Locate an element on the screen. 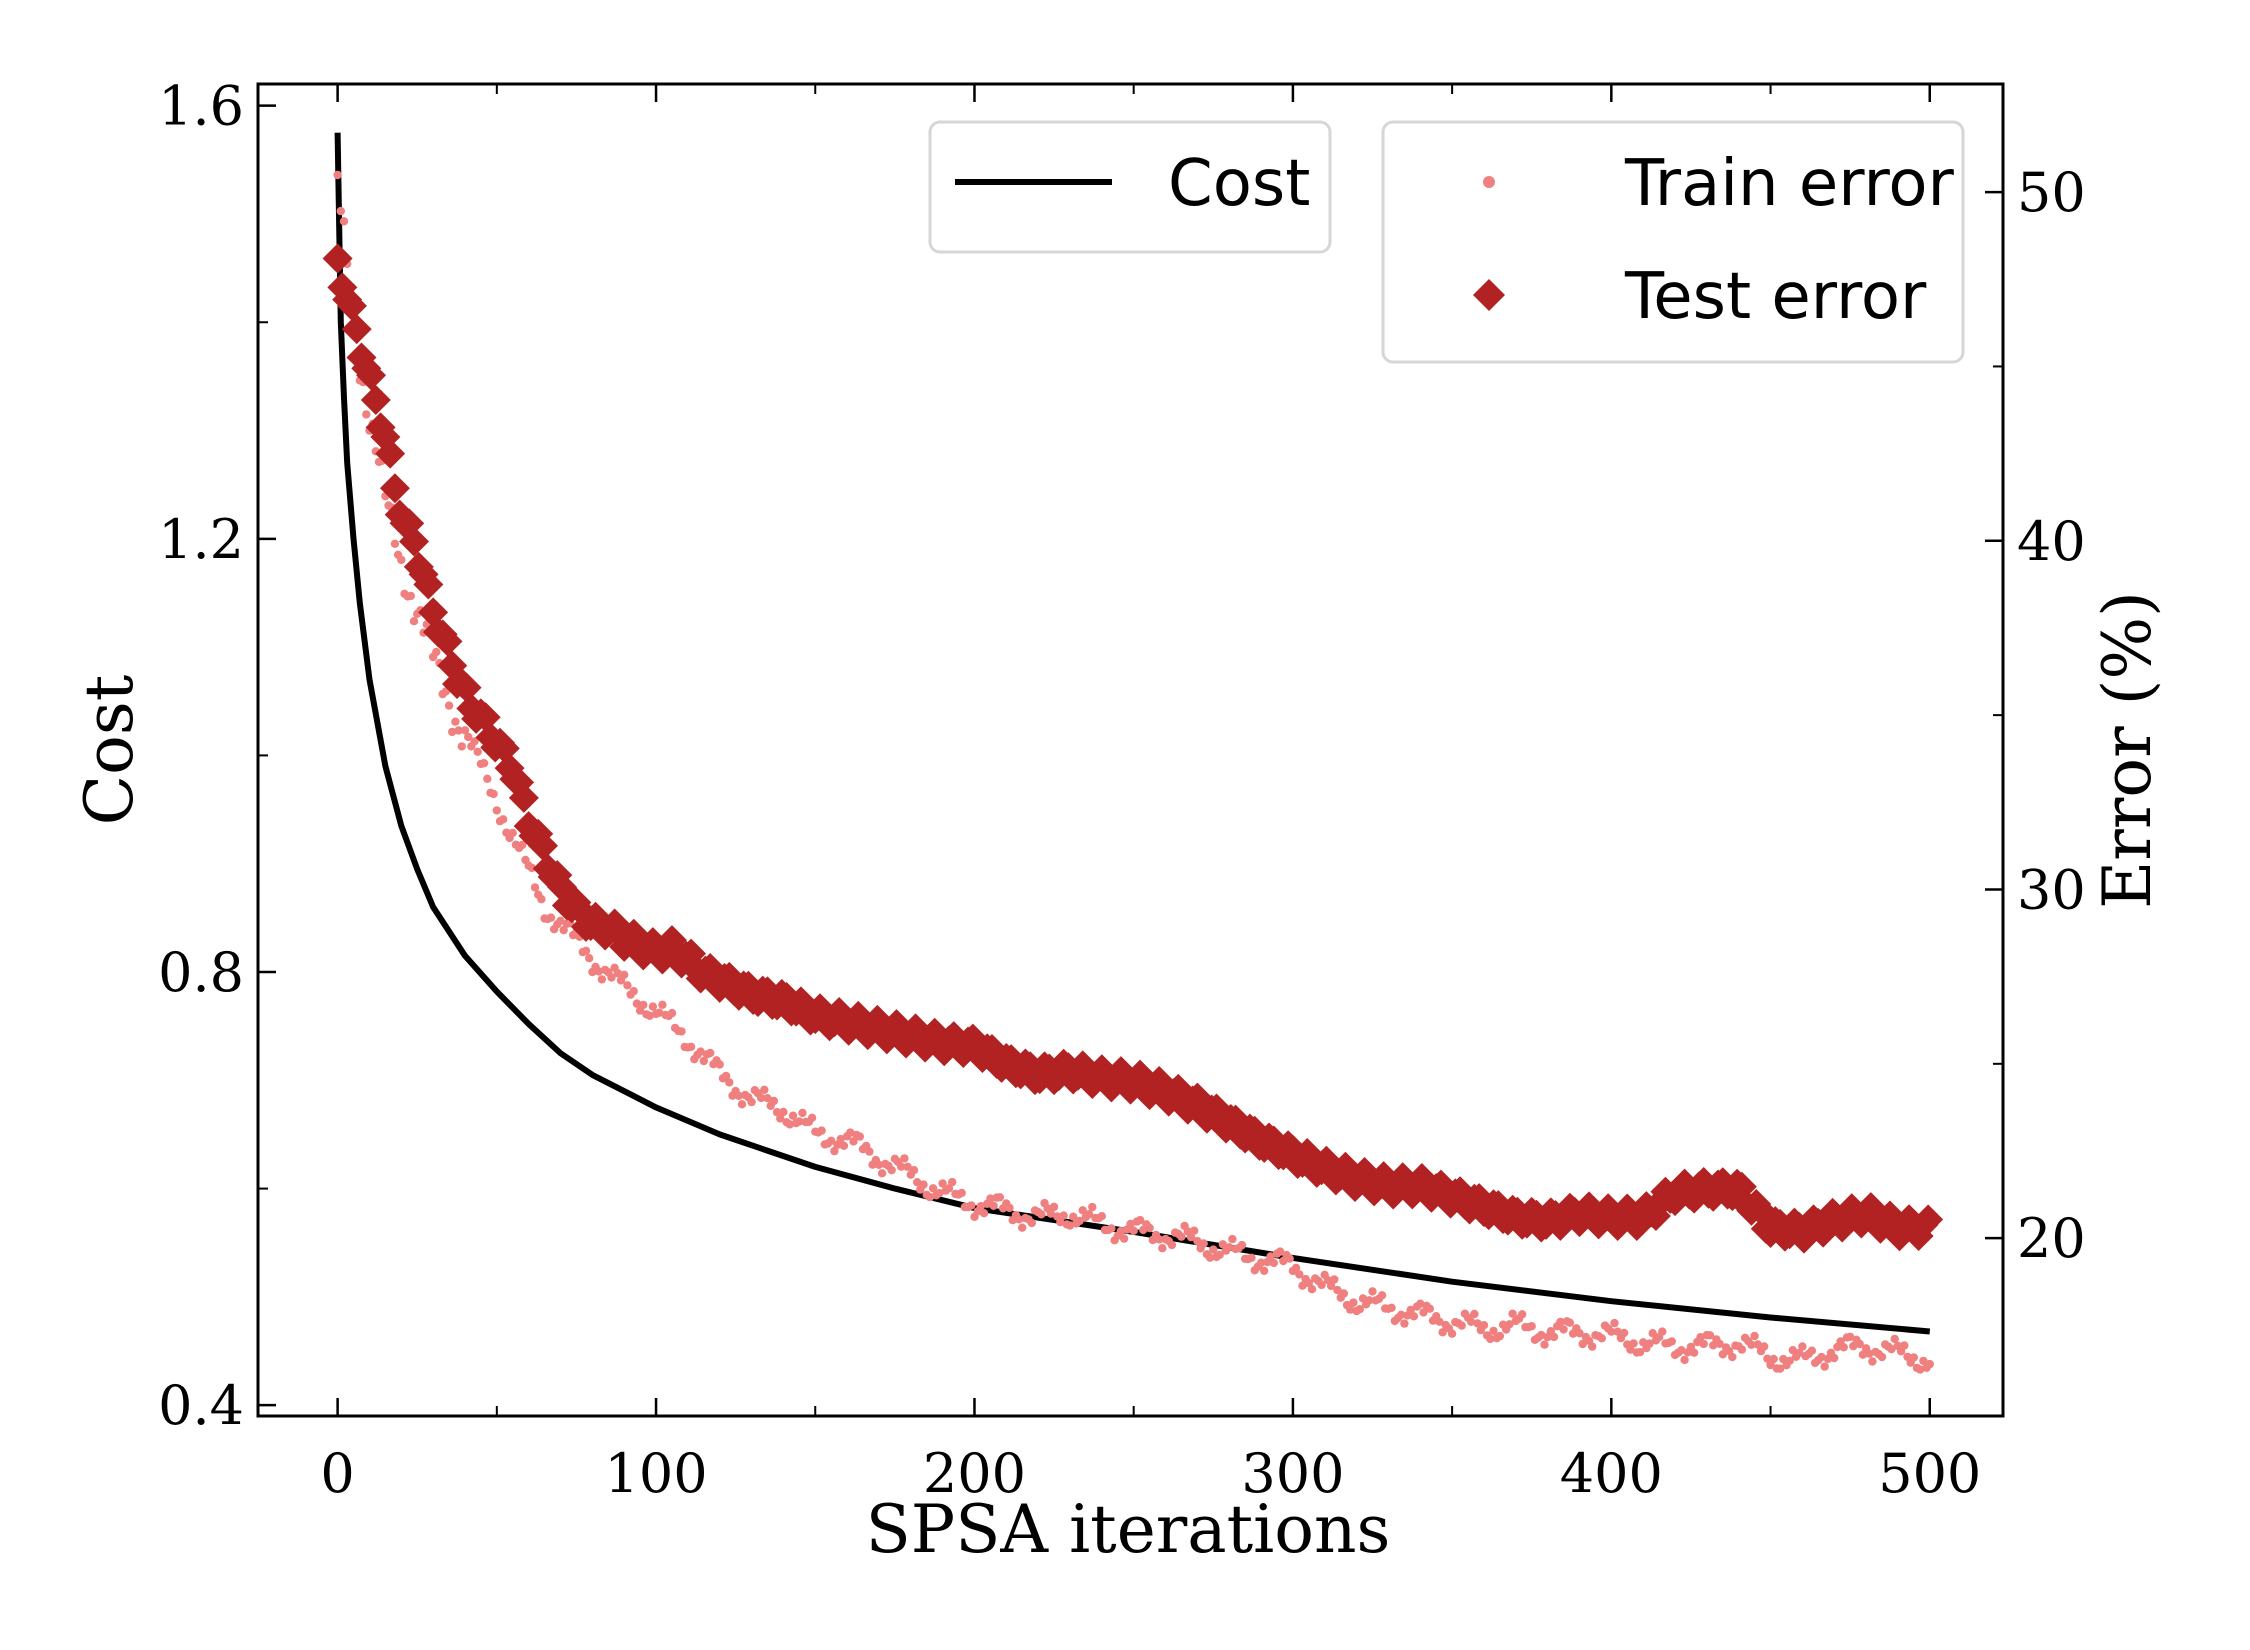 This screenshot has height=1650, width=2250. y-right-tick-label: 30 is located at coordinates (2051, 889).